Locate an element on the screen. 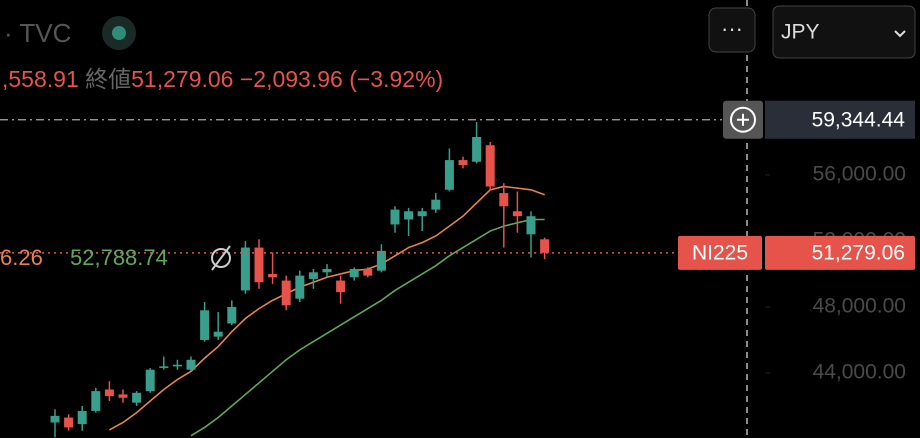 The width and height of the screenshot is (920, 438). y-tick-label: 44,000.00 is located at coordinates (859, 372).